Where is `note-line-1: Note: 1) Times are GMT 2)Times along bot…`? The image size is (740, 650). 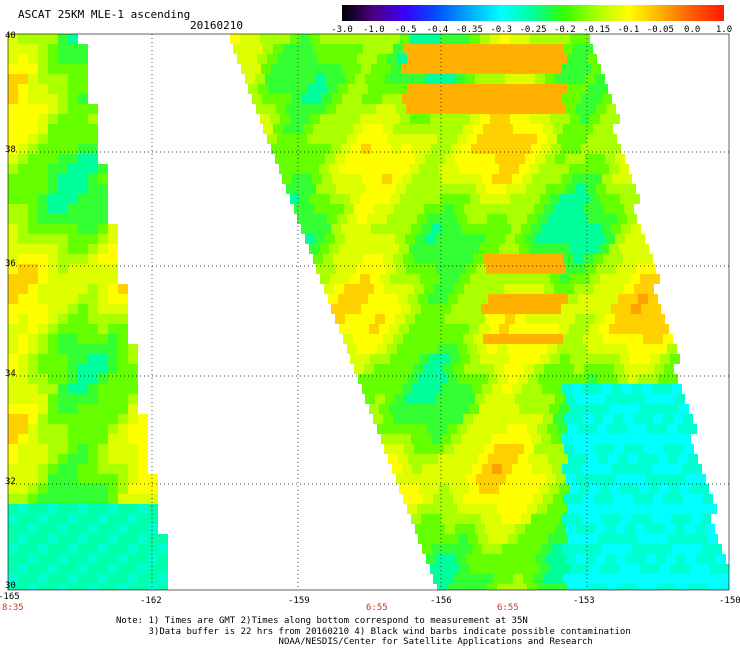
note-line-1: Note: 1) Times are GMT 2)Times along bot… is located at coordinates (322, 621).